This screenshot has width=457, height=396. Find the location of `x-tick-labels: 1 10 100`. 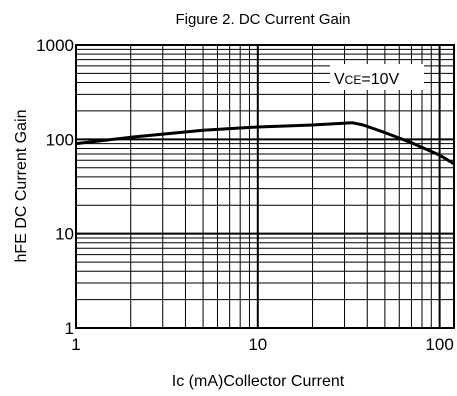

x-tick-labels: 1 10 100 is located at coordinates (262, 344).